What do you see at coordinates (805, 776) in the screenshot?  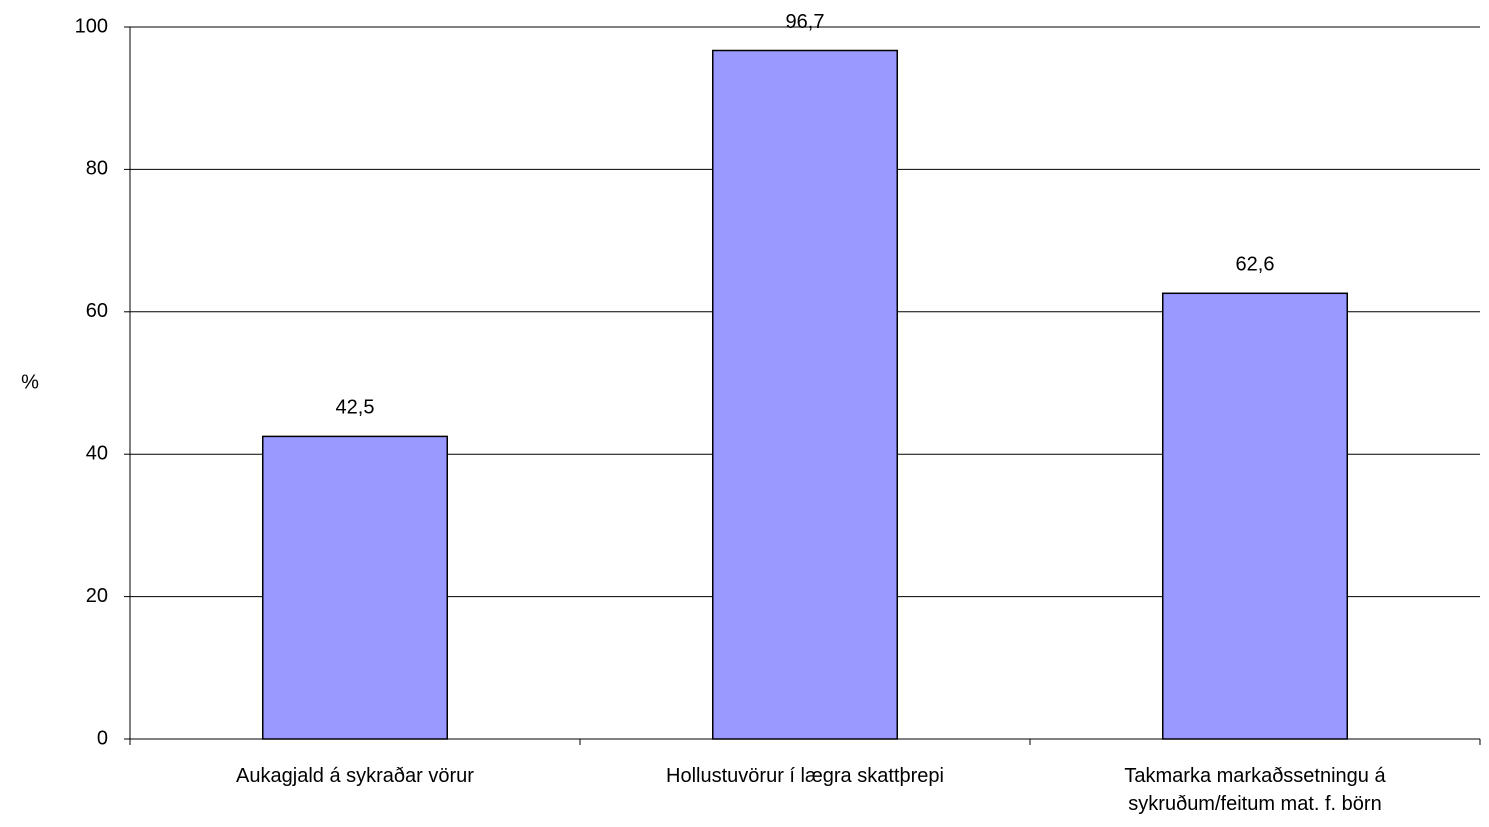 I see `x-tick-label: Hollustuvörur í lægra skattþrepi` at bounding box center [805, 776].